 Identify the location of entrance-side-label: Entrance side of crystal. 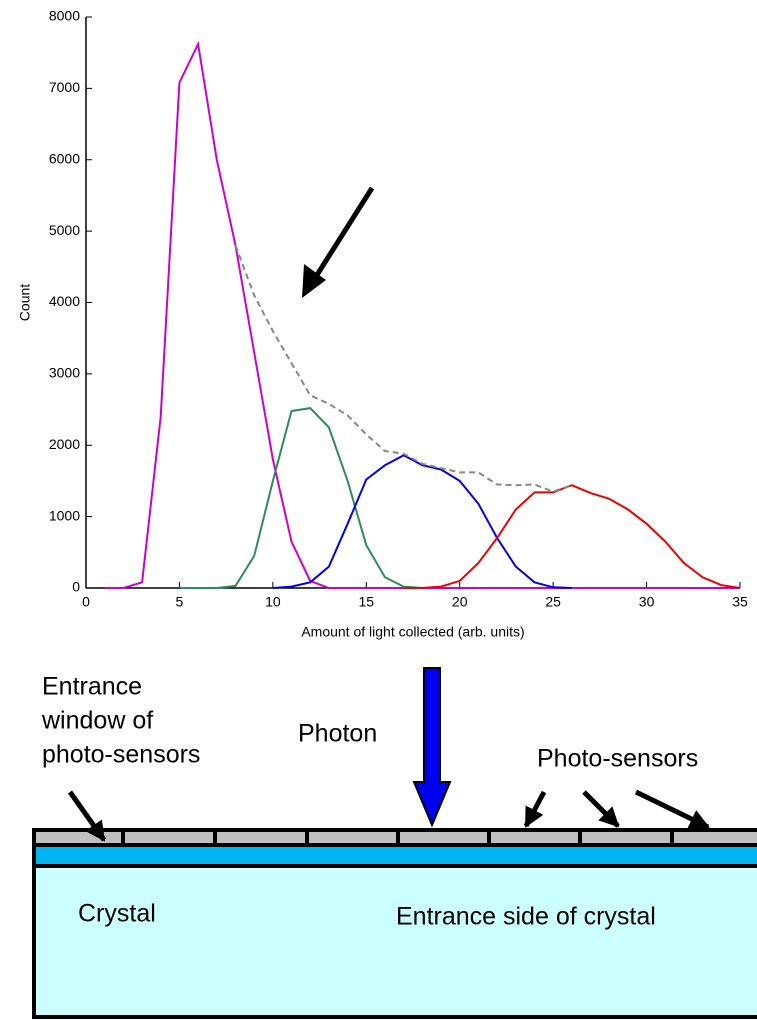
(526, 917).